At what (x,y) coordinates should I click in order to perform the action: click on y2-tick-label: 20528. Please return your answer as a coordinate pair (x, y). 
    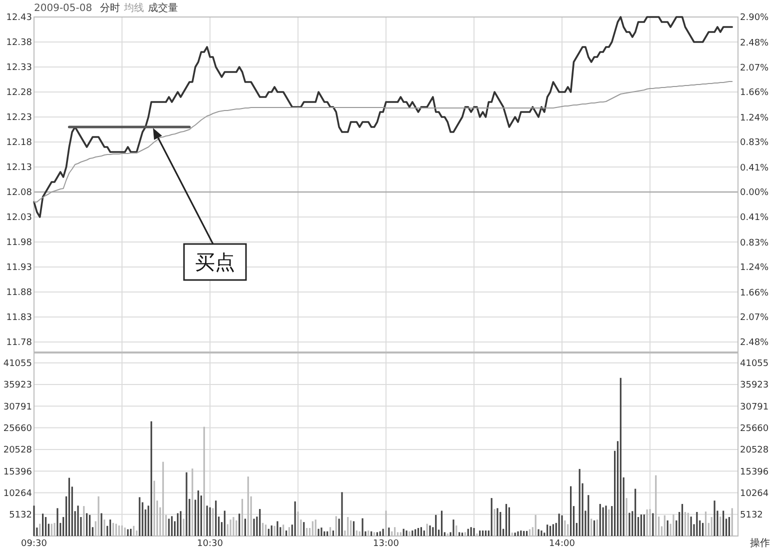
    Looking at the image, I should click on (754, 451).